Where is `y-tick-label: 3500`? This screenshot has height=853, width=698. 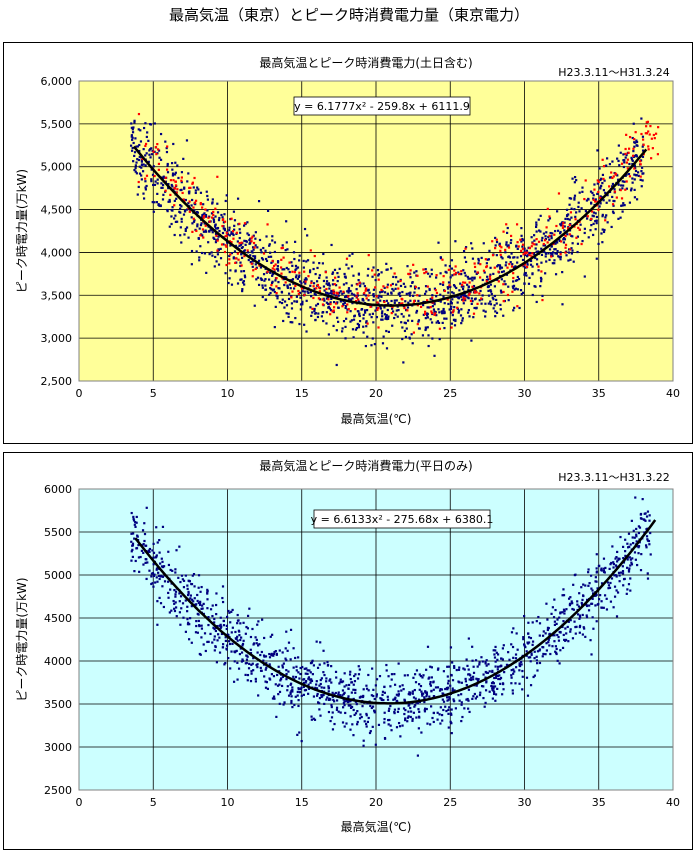
y-tick-label: 3500 is located at coordinates (58, 704).